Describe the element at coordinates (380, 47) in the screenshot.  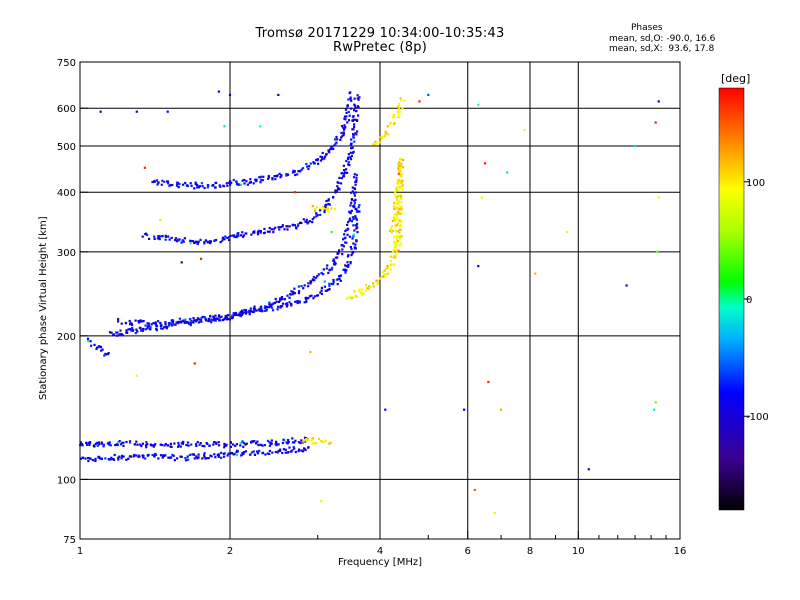
I see `chart-title-line2: RwPretec (8p)` at that location.